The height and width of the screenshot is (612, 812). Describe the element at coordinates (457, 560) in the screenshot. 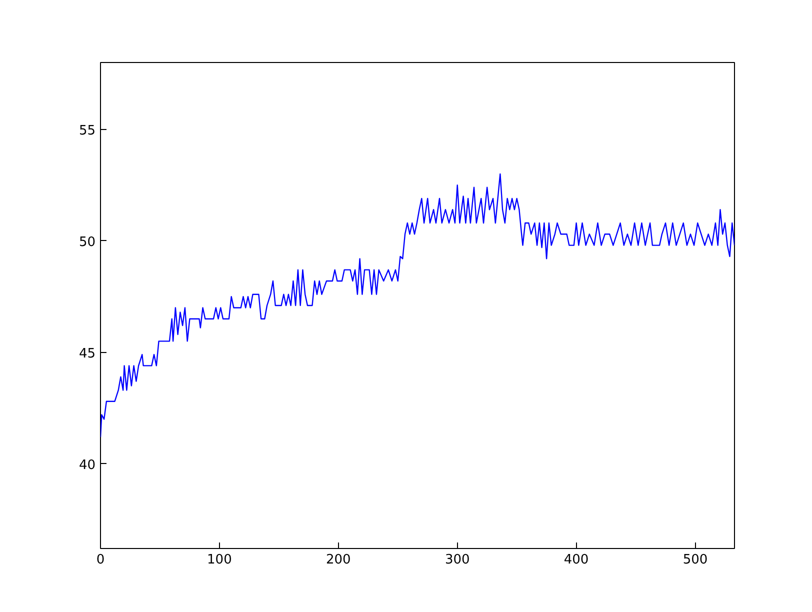

I see `x-tick-label: 300` at that location.